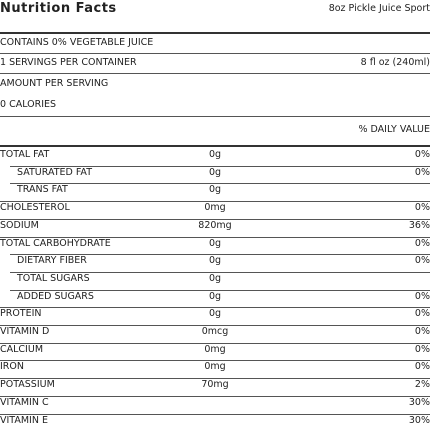 The width and height of the screenshot is (430, 430). What do you see at coordinates (394, 129) in the screenshot?
I see `daily-value-header: % DAILY VALUE` at bounding box center [394, 129].